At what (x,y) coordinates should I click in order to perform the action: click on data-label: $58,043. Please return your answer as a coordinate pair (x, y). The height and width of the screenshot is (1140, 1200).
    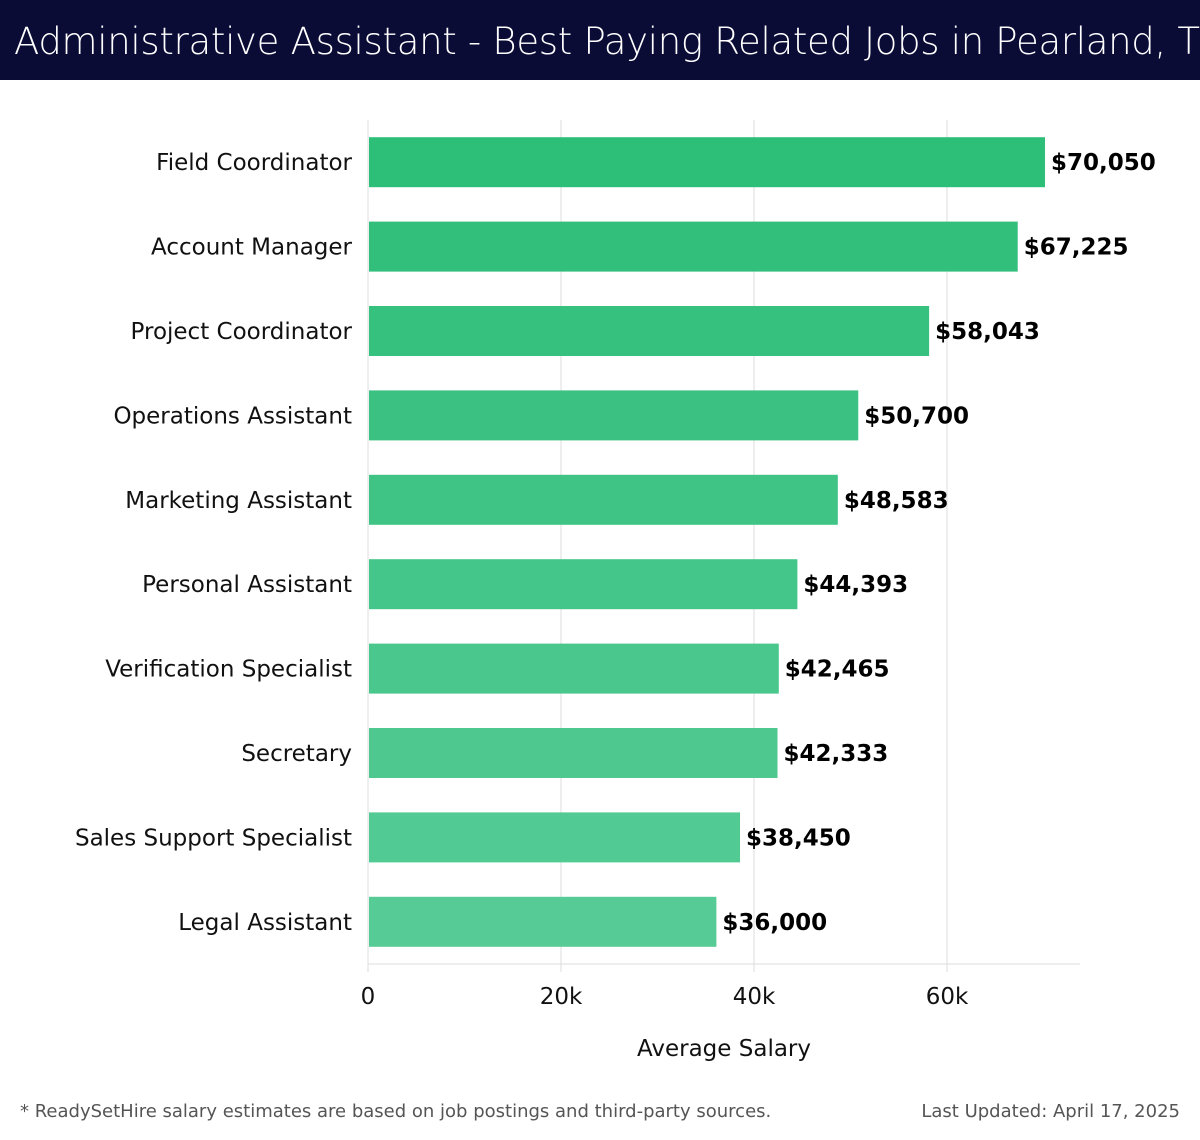
    Looking at the image, I should click on (987, 332).